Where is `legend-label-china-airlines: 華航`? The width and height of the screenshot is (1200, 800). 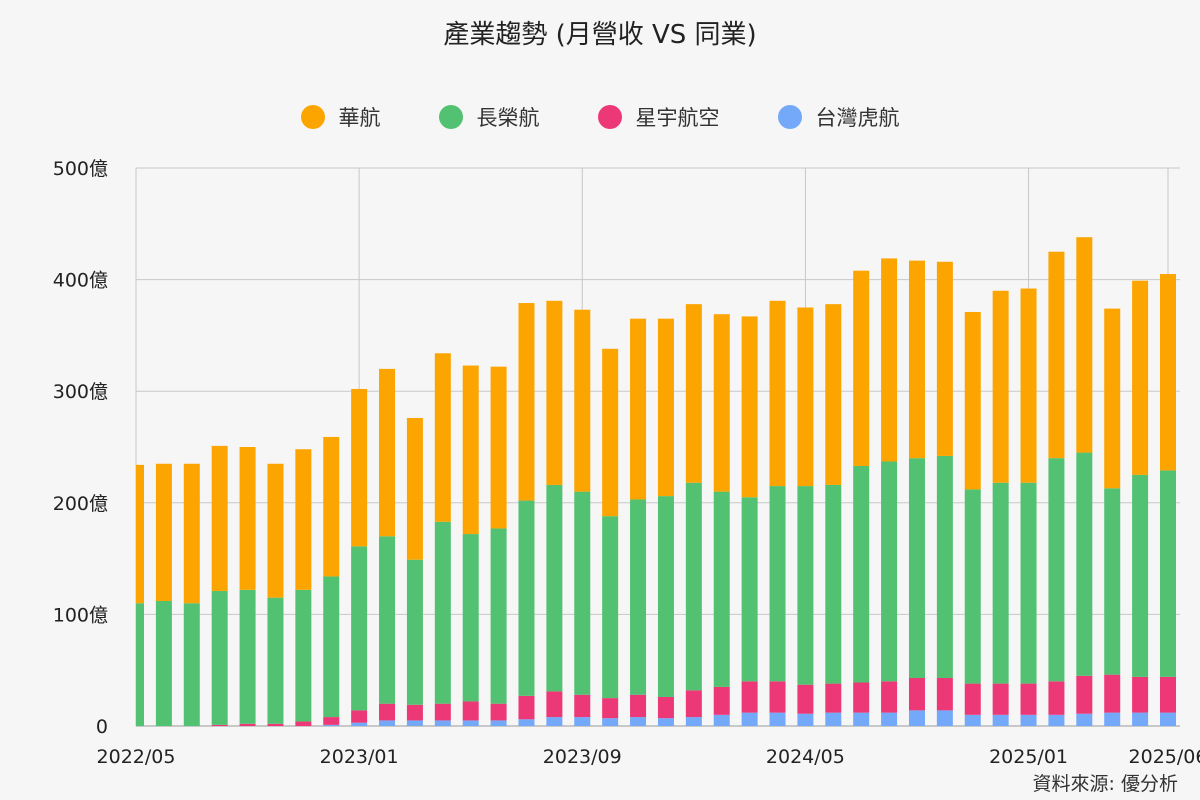 legend-label-china-airlines: 華航 is located at coordinates (359, 118).